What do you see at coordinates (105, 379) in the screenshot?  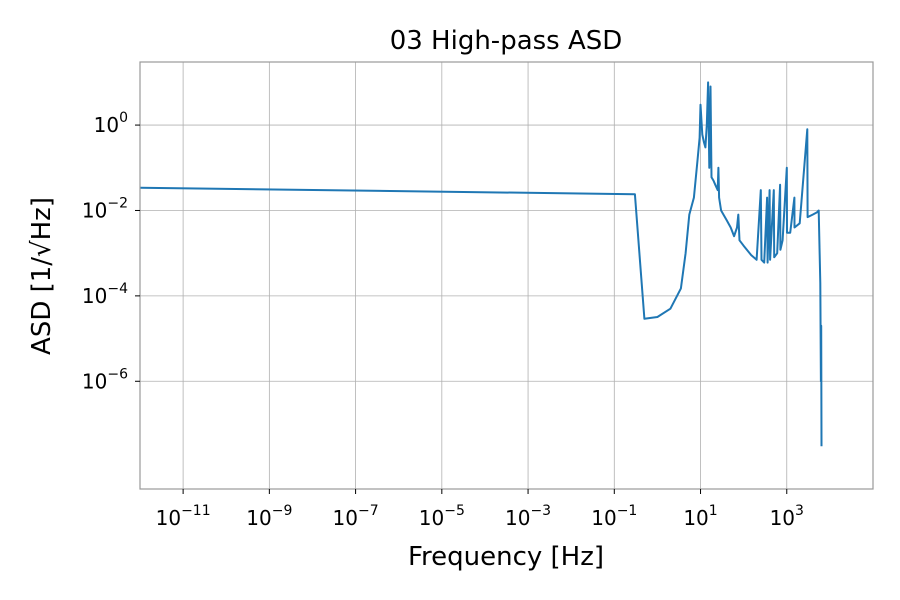 I see `y-tick-label: 10⁻⁶` at bounding box center [105, 379].